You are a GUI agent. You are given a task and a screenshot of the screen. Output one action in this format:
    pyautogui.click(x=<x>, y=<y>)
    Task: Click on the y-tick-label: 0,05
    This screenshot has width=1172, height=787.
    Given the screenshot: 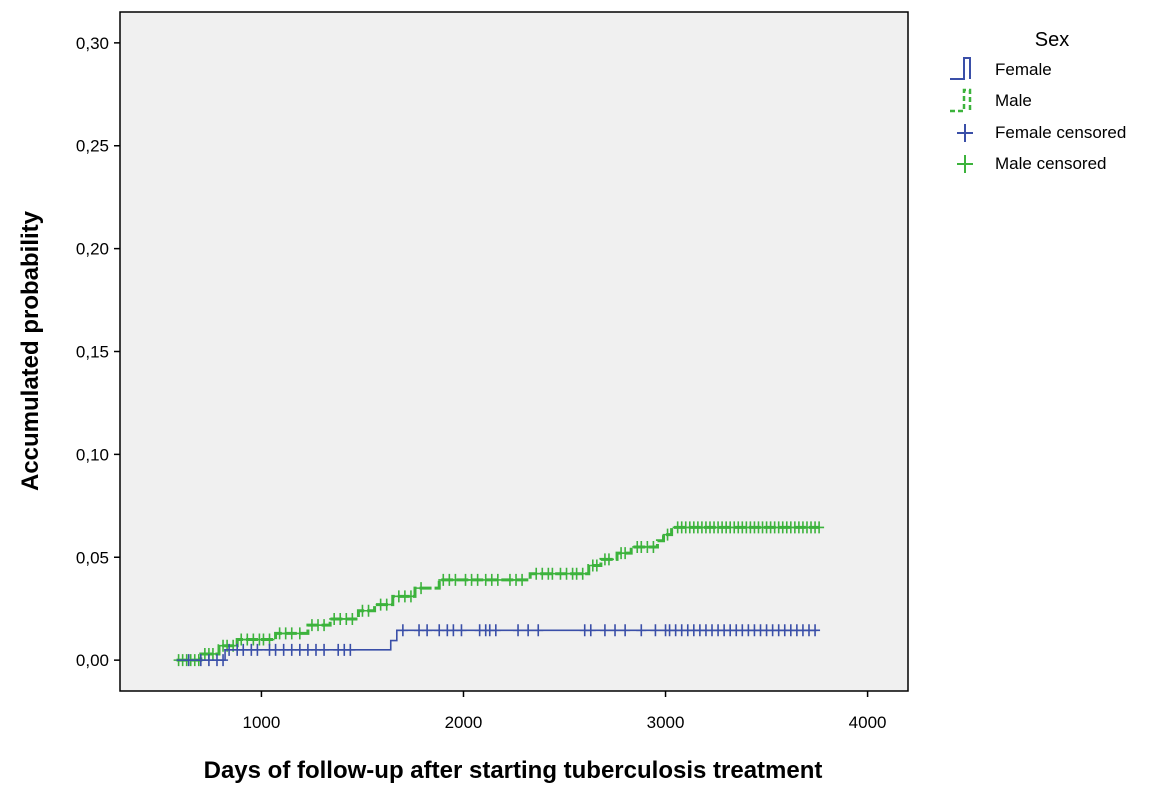 What is the action you would take?
    pyautogui.click(x=92, y=557)
    